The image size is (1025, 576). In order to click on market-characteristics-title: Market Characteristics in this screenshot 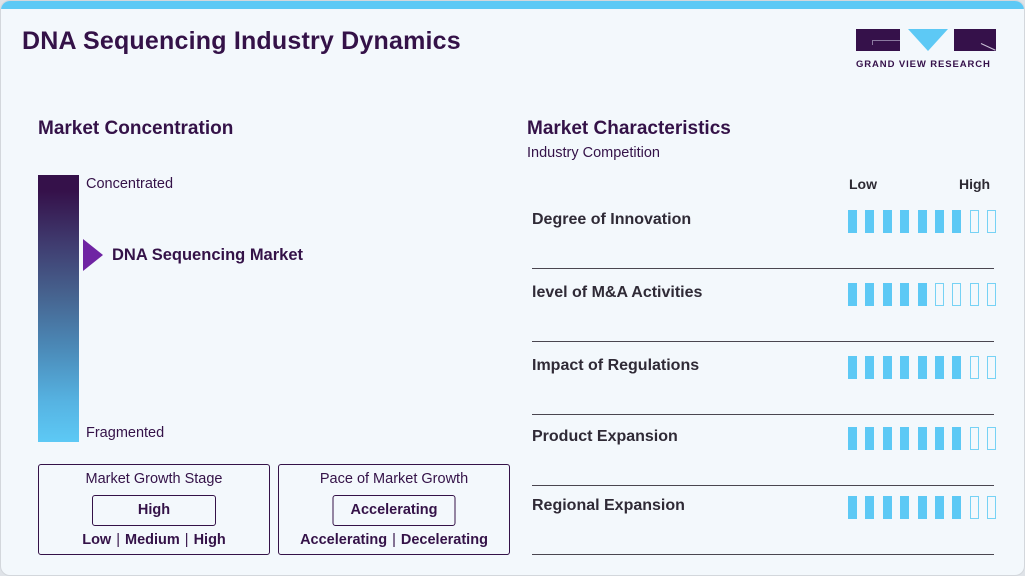, I will do `click(629, 128)`.